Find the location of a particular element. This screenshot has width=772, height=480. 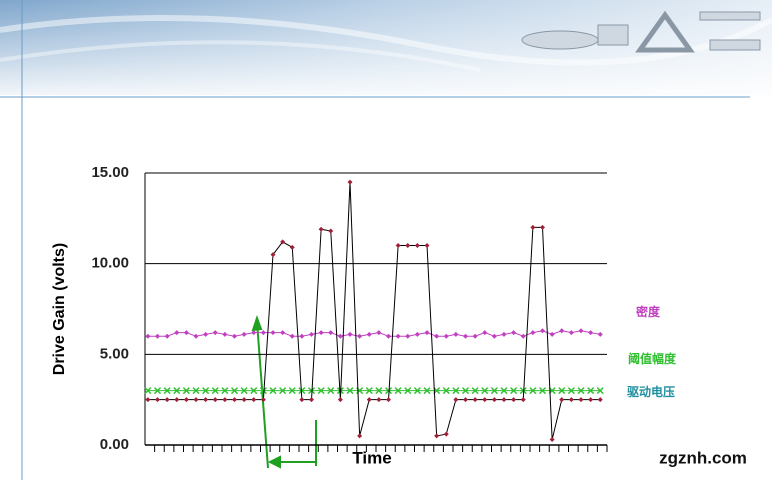

header-devices is located at coordinates (641, 31).